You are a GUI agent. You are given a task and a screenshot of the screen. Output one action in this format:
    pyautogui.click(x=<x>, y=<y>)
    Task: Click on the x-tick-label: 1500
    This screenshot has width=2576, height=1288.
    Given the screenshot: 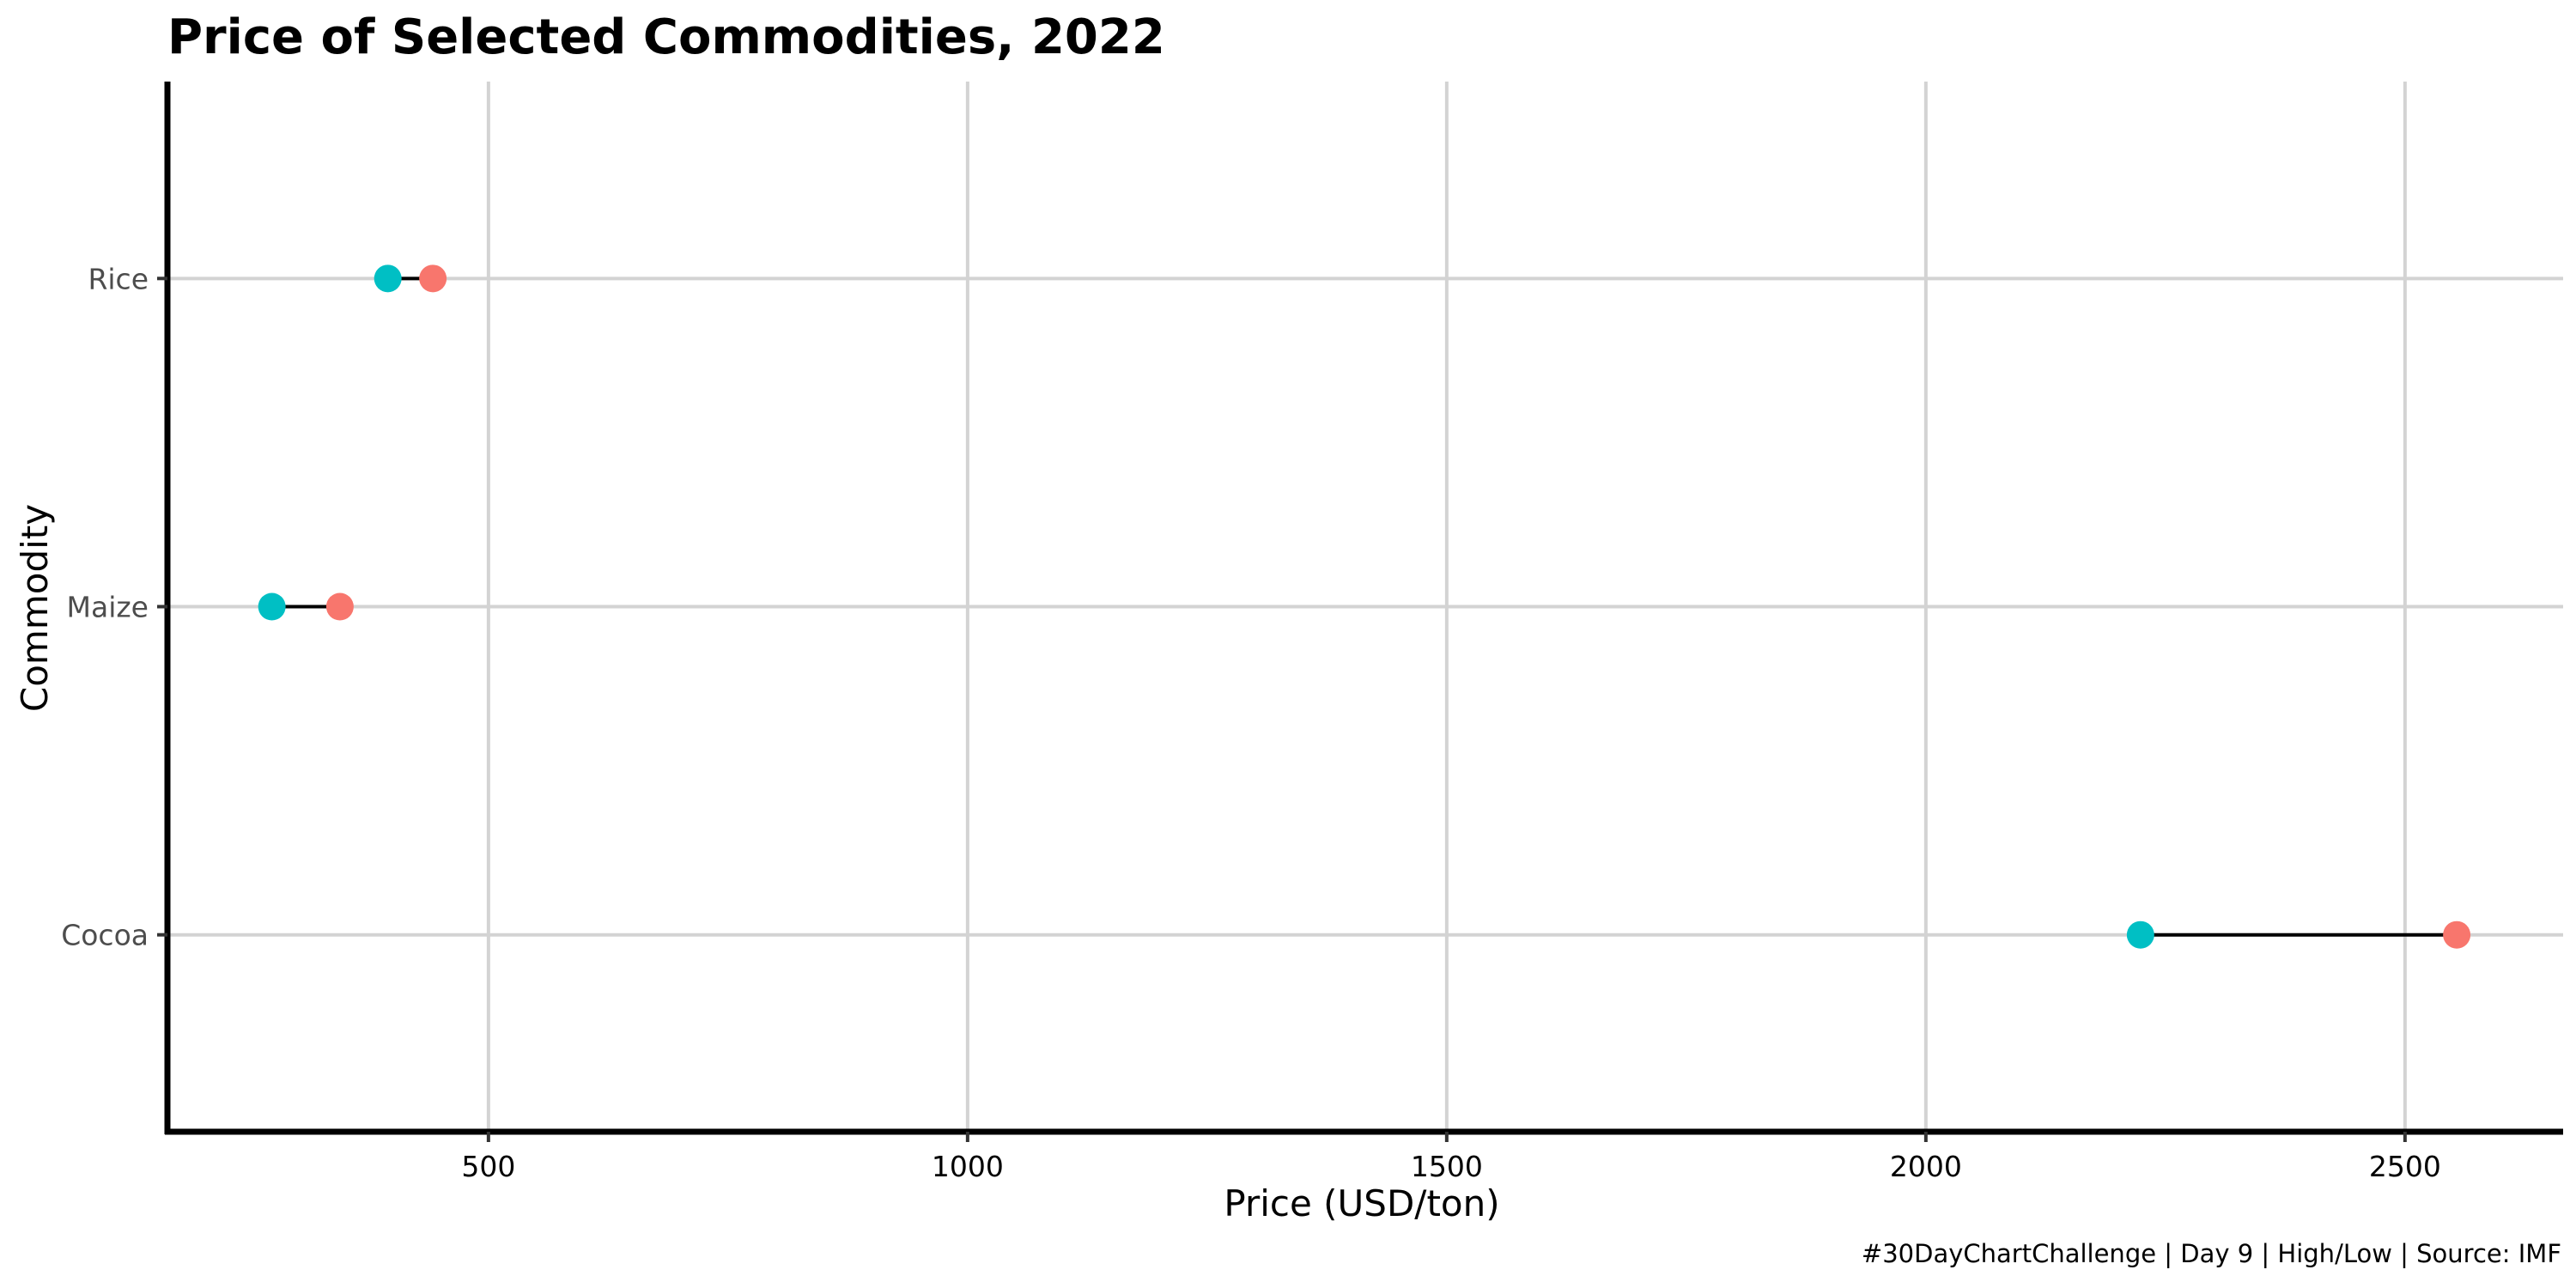 What is the action you would take?
    pyautogui.click(x=1447, y=1166)
    